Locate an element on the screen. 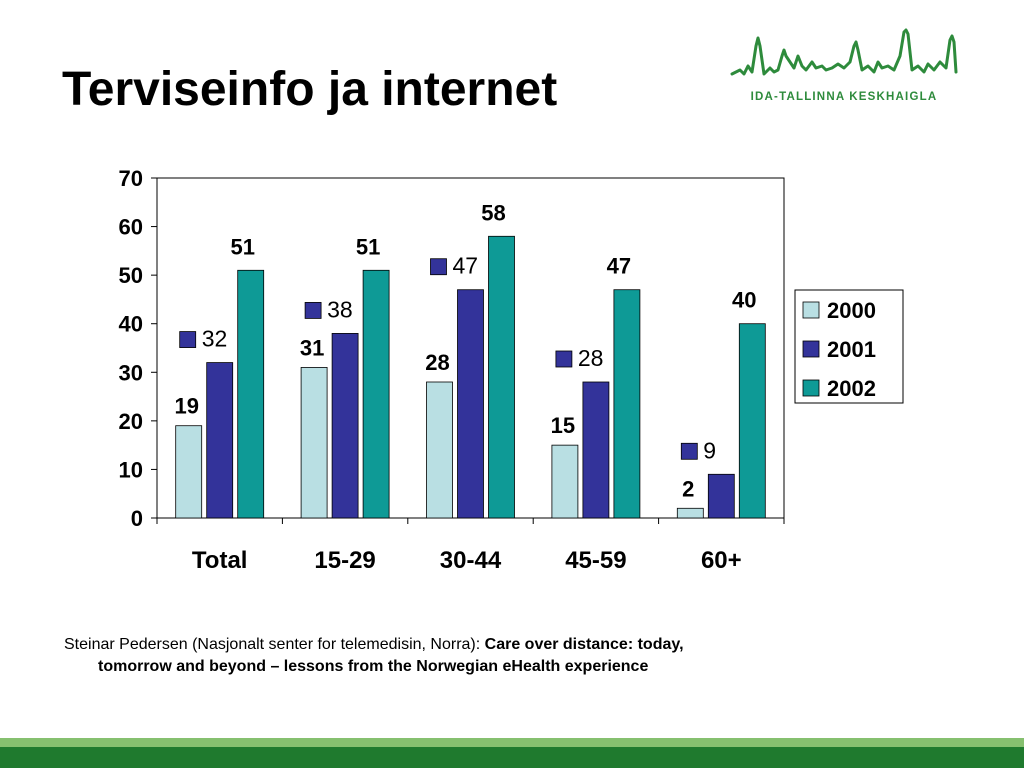 Image resolution: width=1024 pixels, height=768 pixels. legend-swatch-2002 is located at coordinates (811, 388).